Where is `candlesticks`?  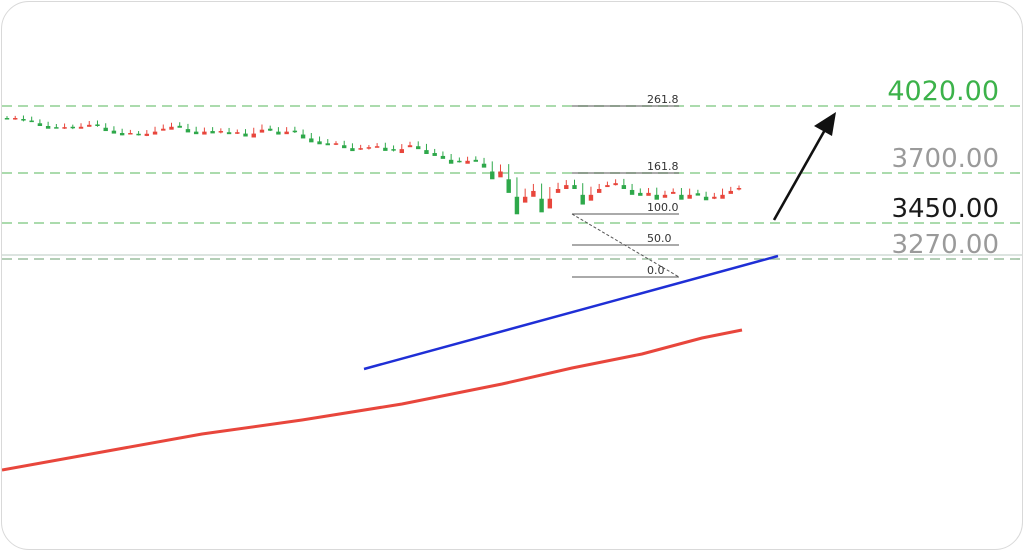
candlesticks is located at coordinates (373, 165).